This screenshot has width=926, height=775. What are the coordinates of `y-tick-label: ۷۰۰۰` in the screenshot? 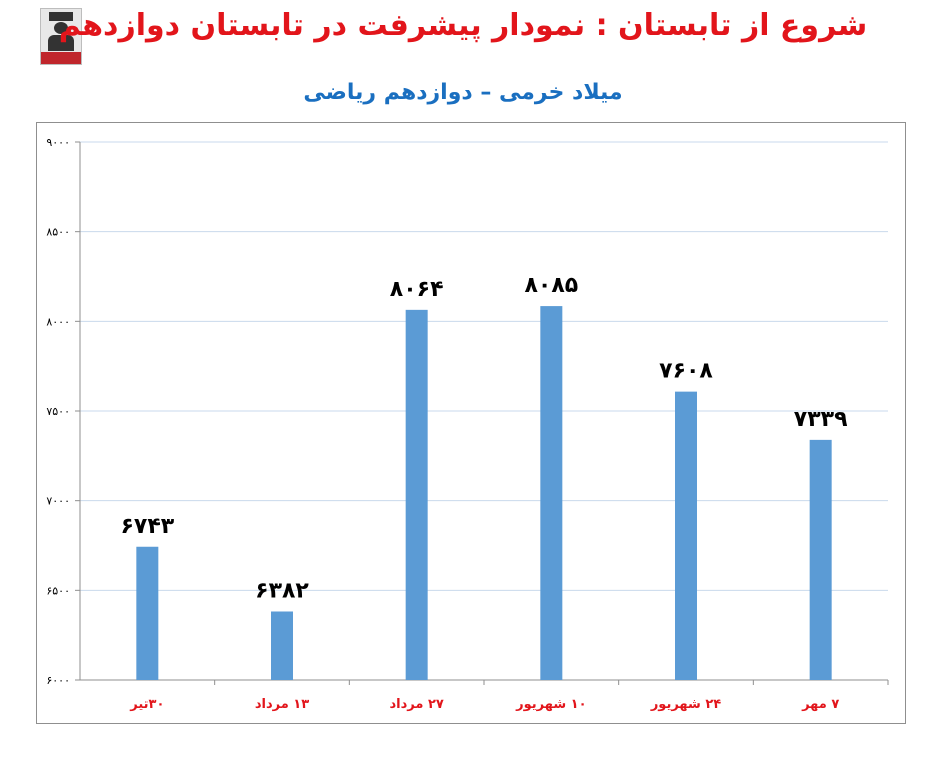 It's located at (58, 501).